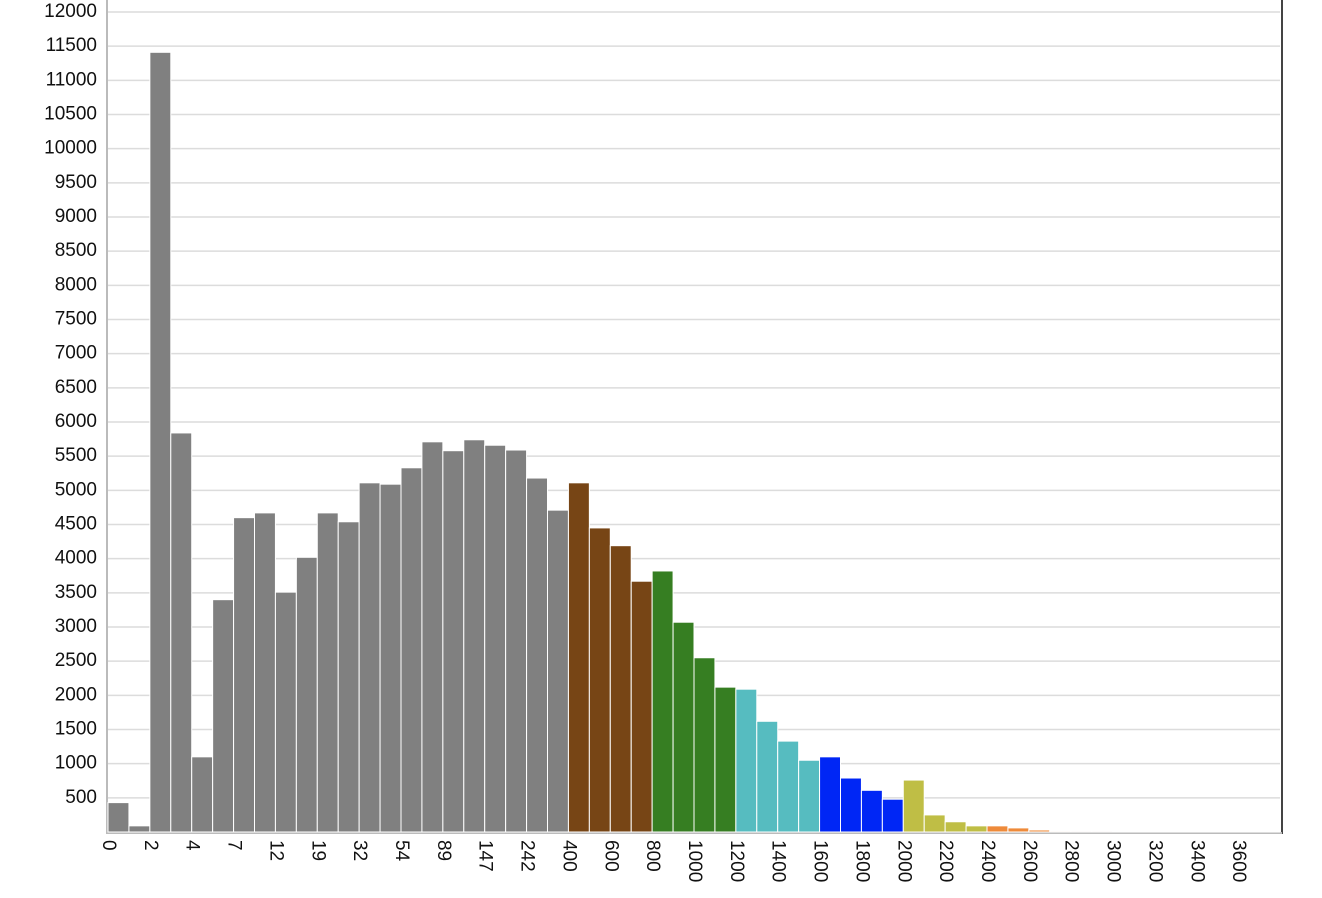 Image resolution: width=1322 pixels, height=898 pixels. I want to click on y-tick-label: 4500, so click(76, 524).